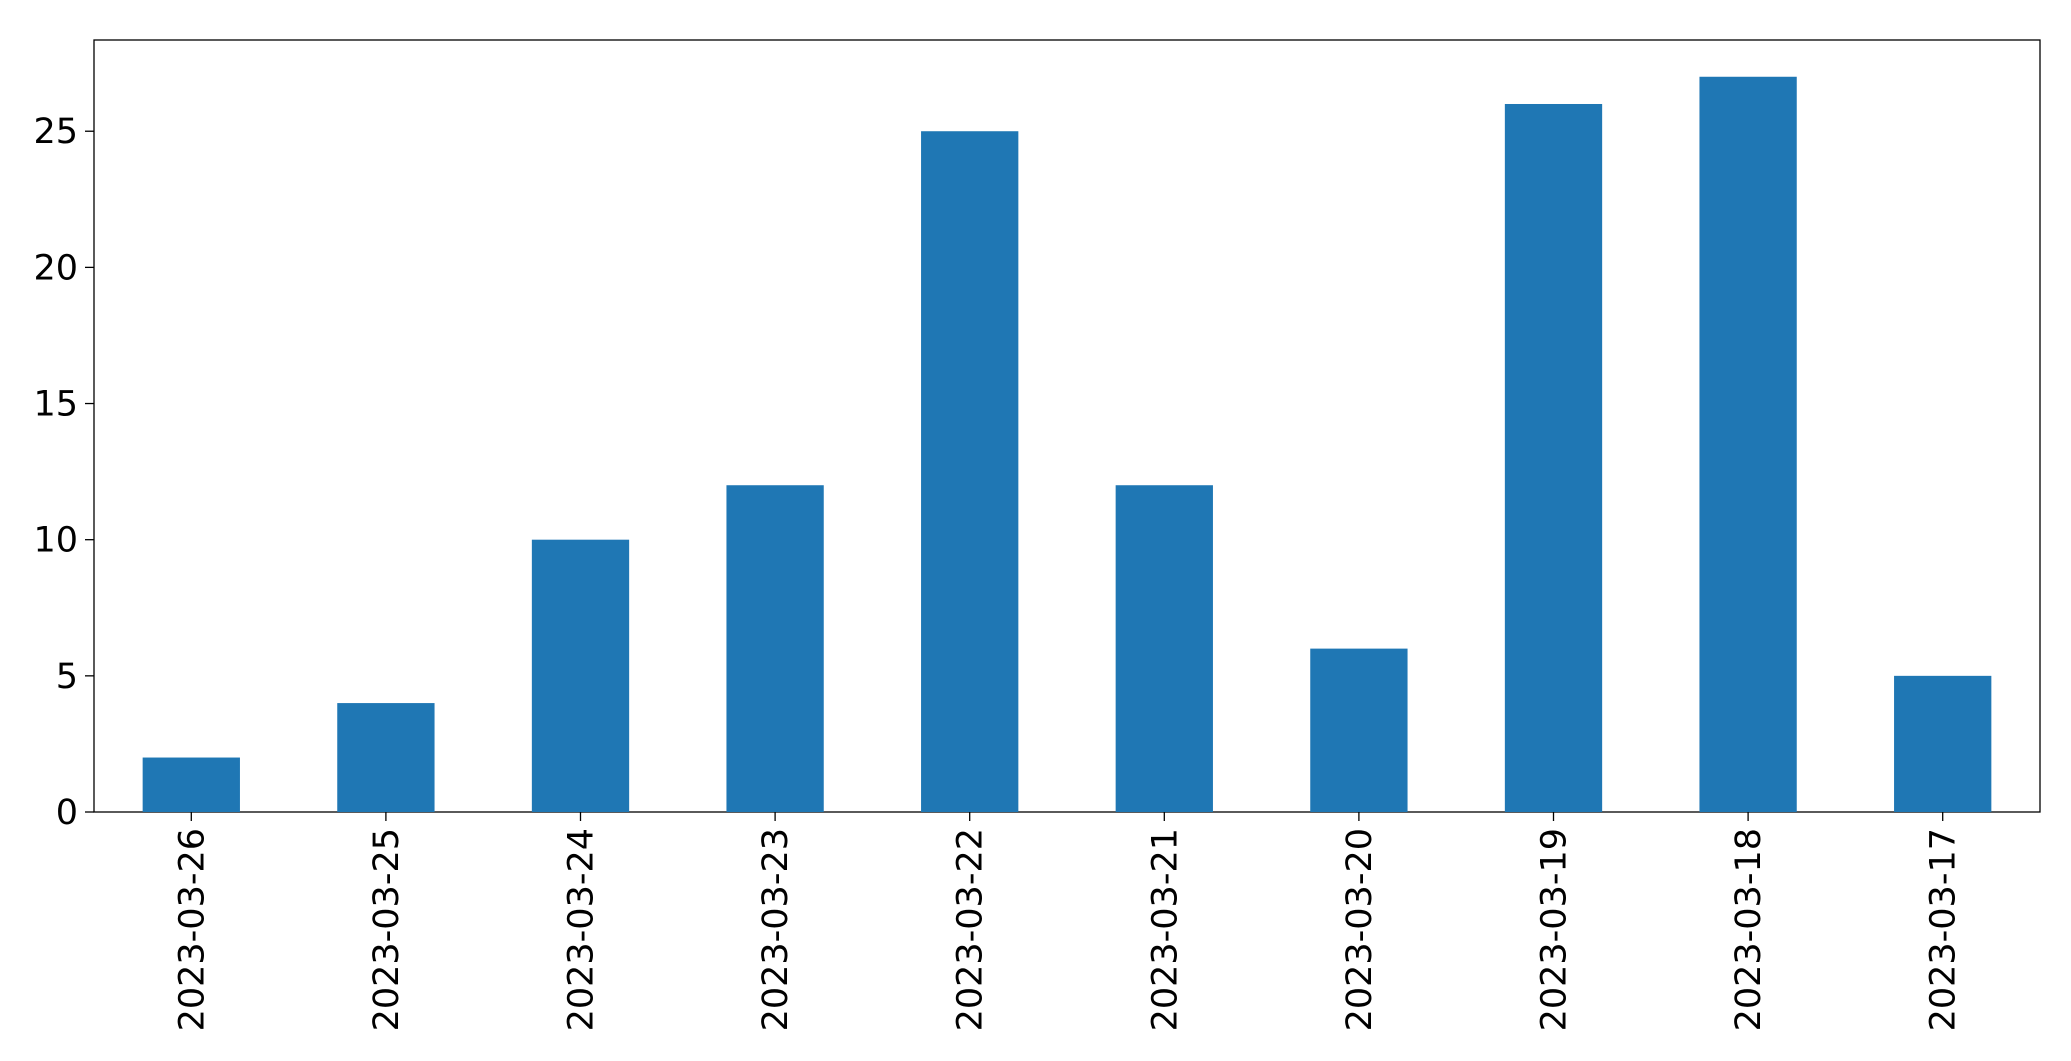  What do you see at coordinates (971, 929) in the screenshot?
I see `x-tick-label: 2023-03-22` at bounding box center [971, 929].